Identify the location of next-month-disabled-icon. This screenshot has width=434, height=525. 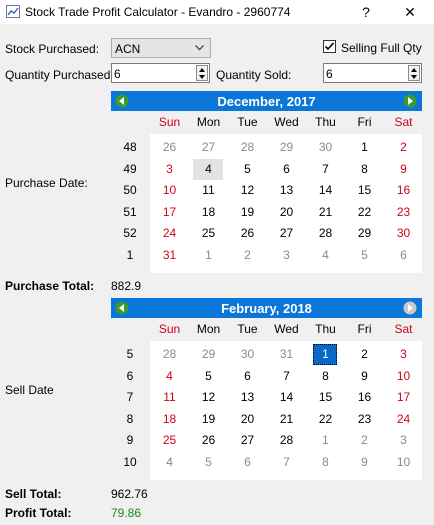
(410, 308).